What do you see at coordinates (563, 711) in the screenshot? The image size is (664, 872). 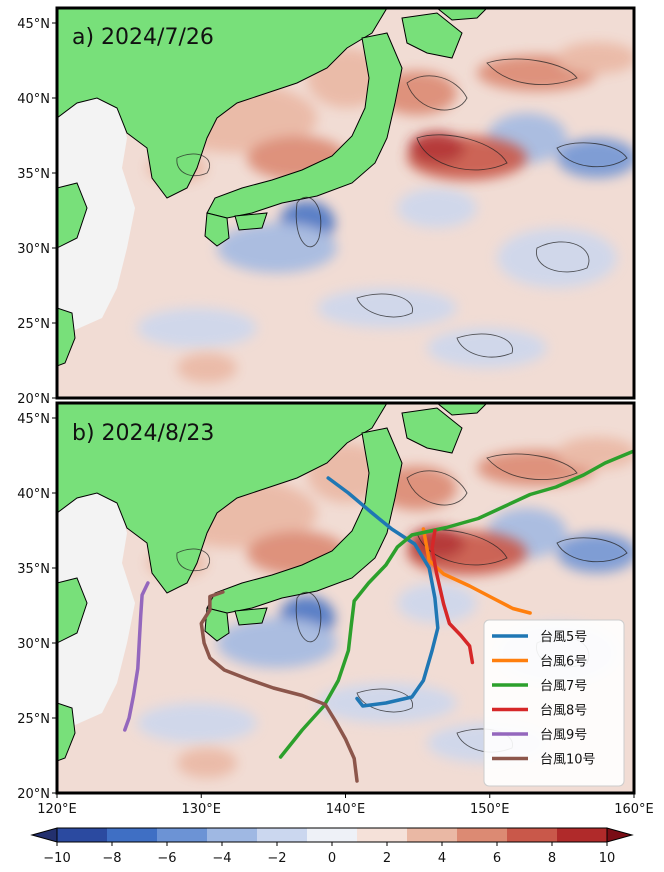 I see `legend-label: 台風8号` at bounding box center [563, 711].